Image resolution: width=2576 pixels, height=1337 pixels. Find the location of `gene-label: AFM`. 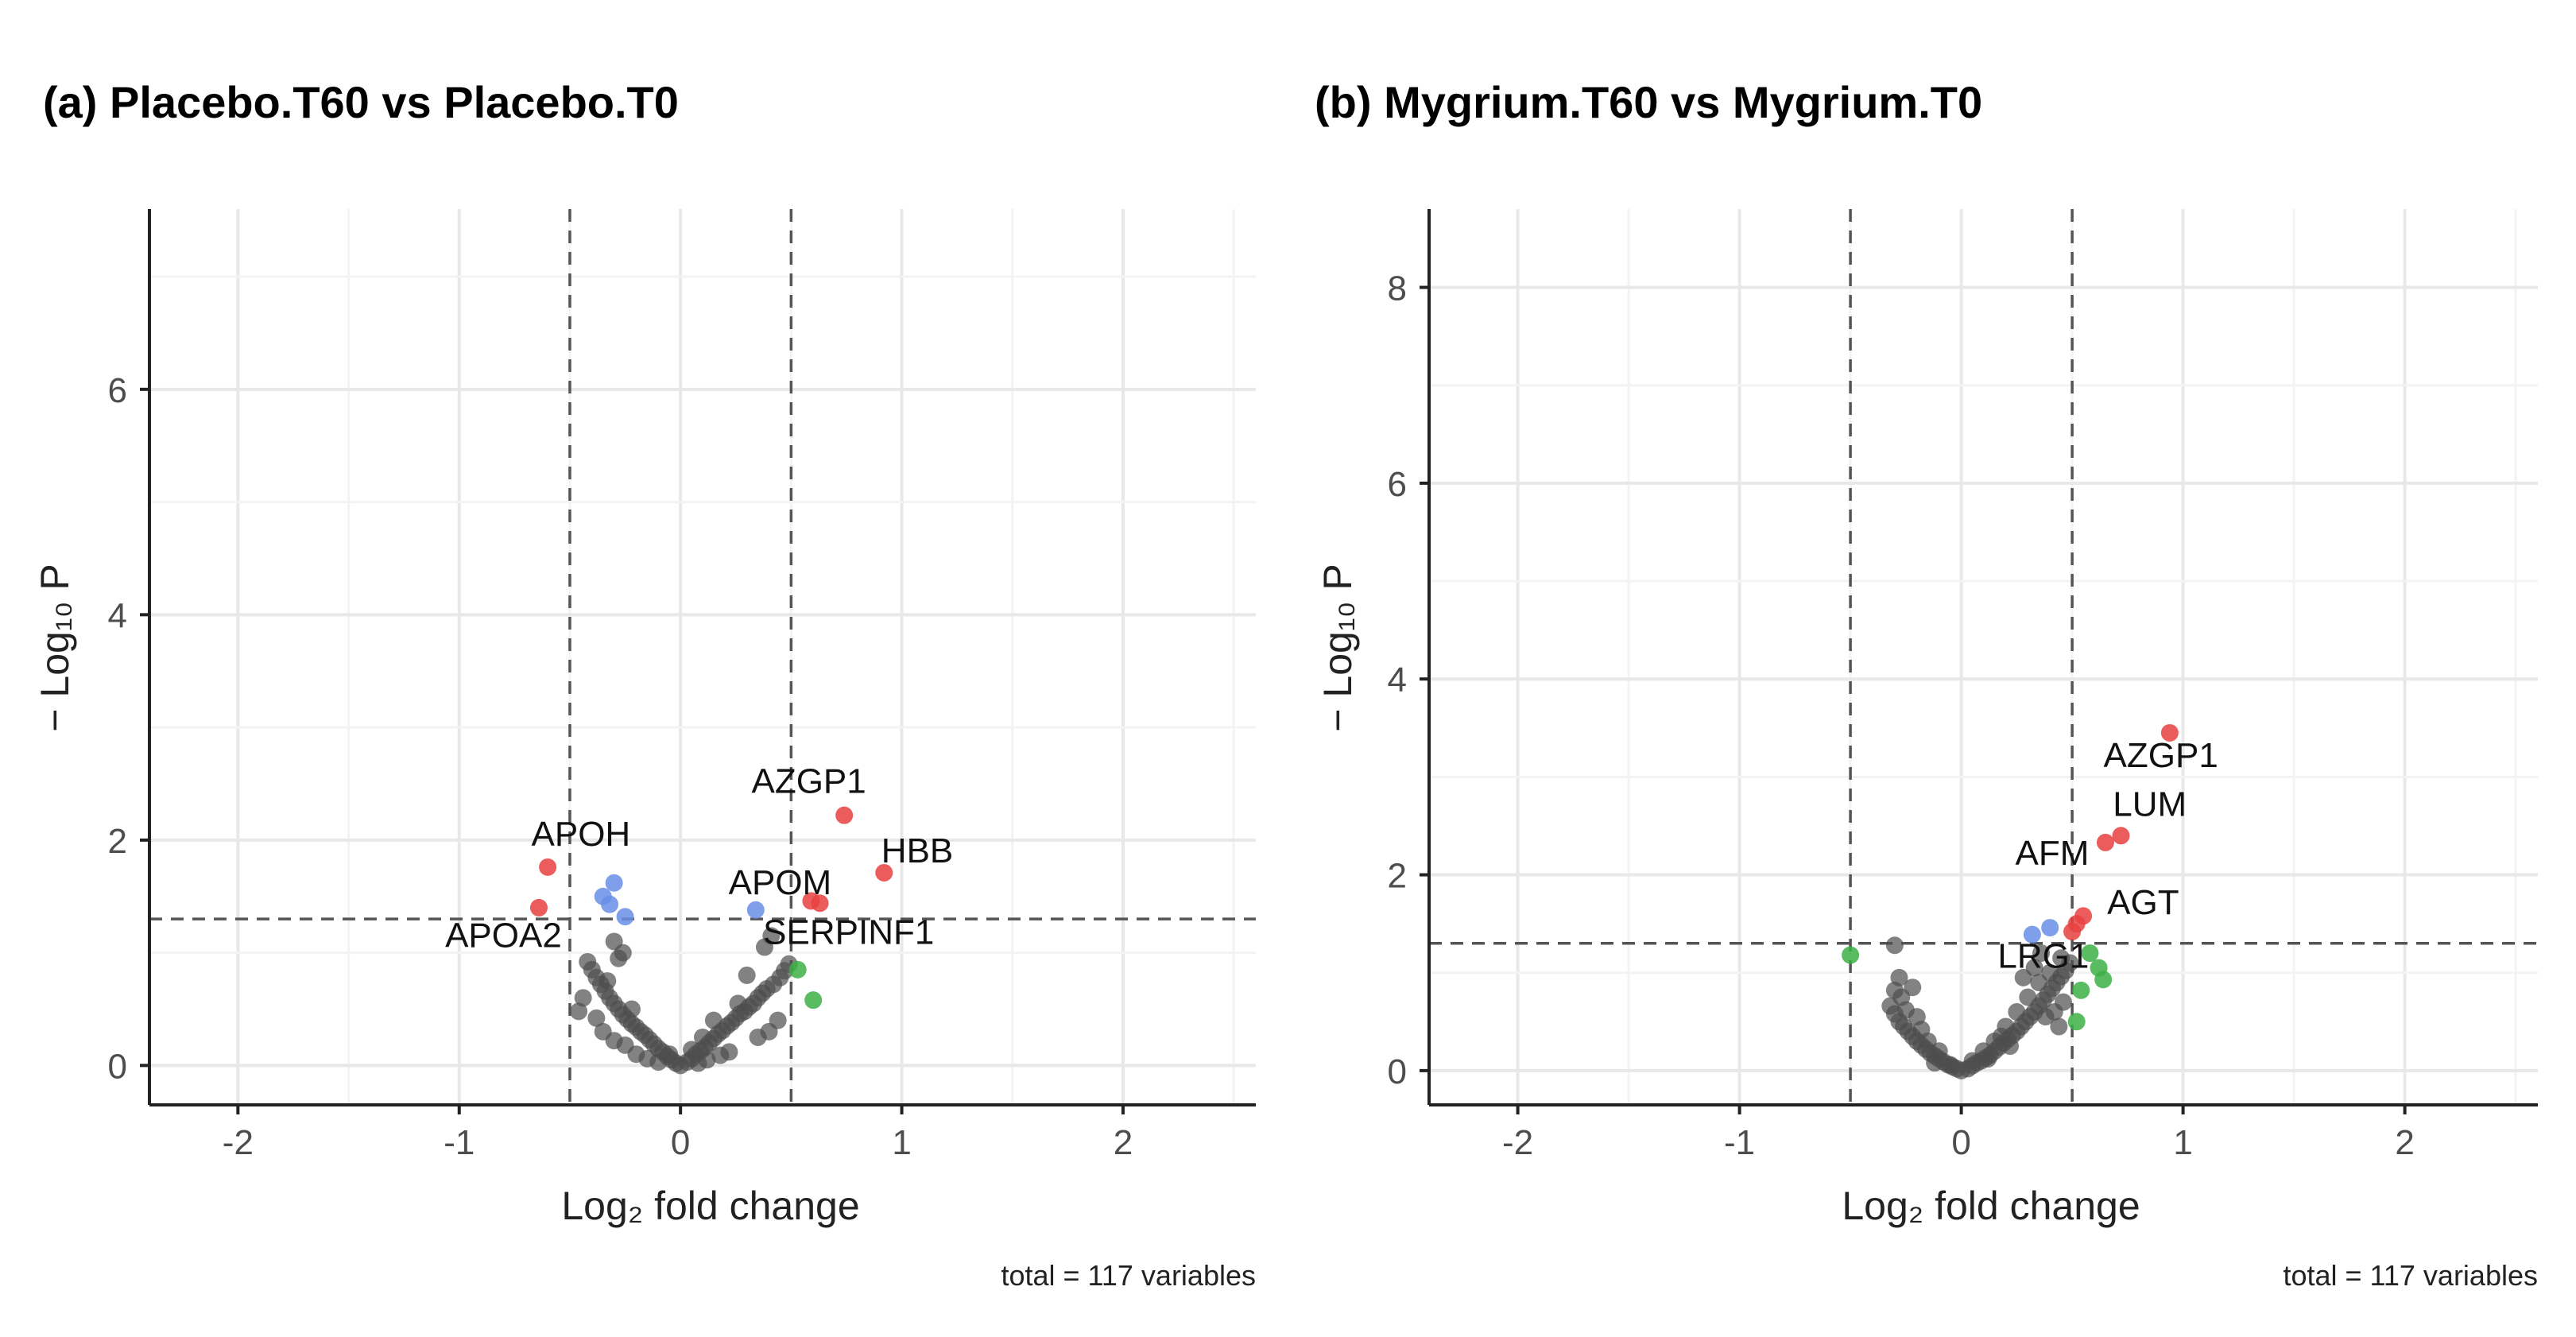

gene-label: AFM is located at coordinates (2053, 853).